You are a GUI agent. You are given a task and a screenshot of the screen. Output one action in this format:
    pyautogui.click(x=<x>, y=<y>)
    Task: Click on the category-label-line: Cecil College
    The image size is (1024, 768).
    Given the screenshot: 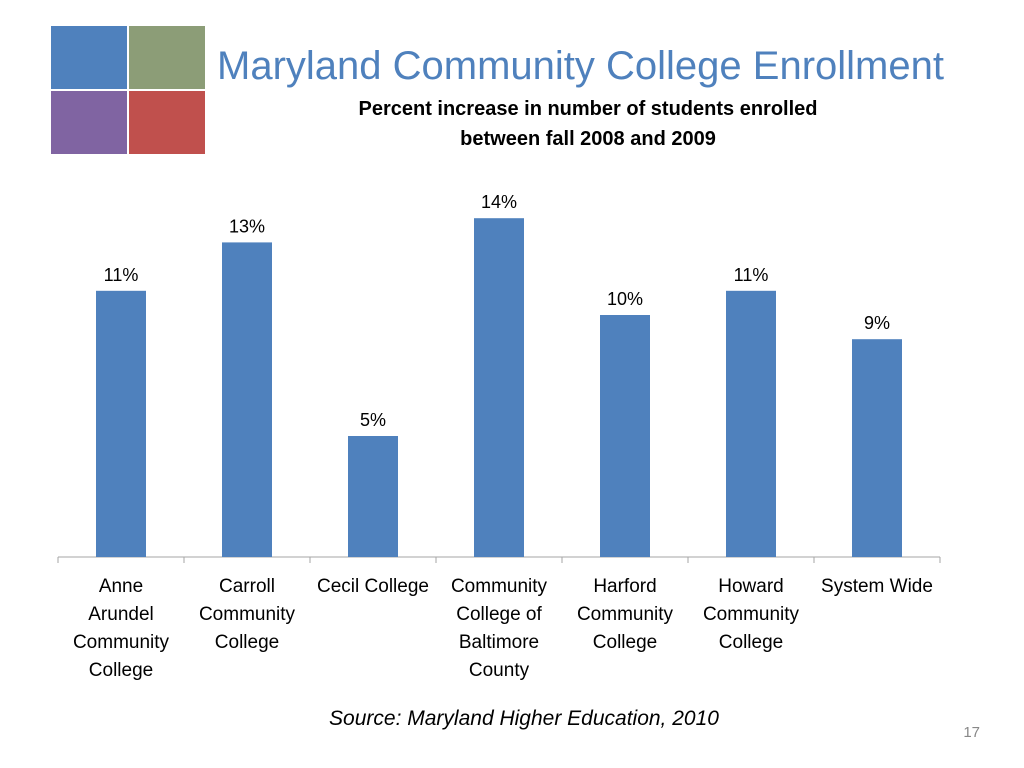 What is the action you would take?
    pyautogui.click(x=373, y=586)
    